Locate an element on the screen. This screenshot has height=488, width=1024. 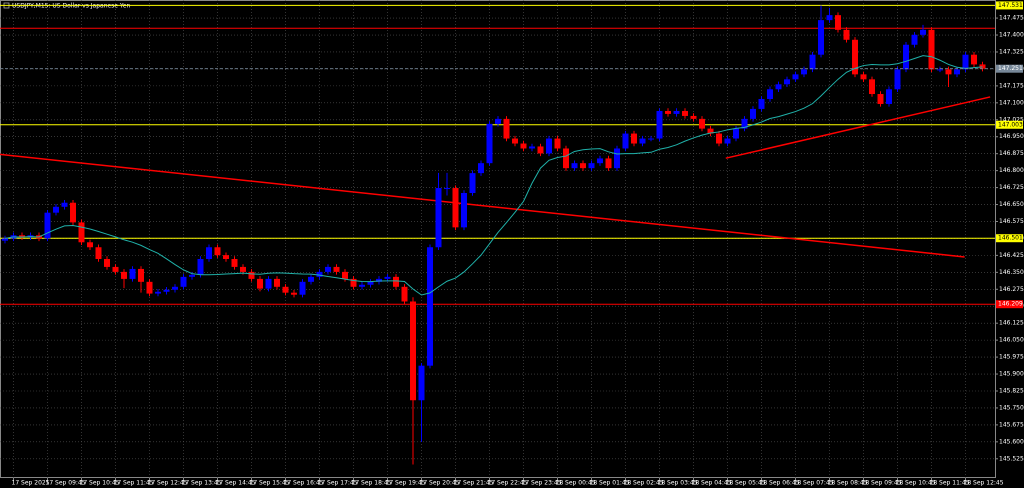
x-tick-label: 17 Sep 21:45 is located at coordinates (474, 483).